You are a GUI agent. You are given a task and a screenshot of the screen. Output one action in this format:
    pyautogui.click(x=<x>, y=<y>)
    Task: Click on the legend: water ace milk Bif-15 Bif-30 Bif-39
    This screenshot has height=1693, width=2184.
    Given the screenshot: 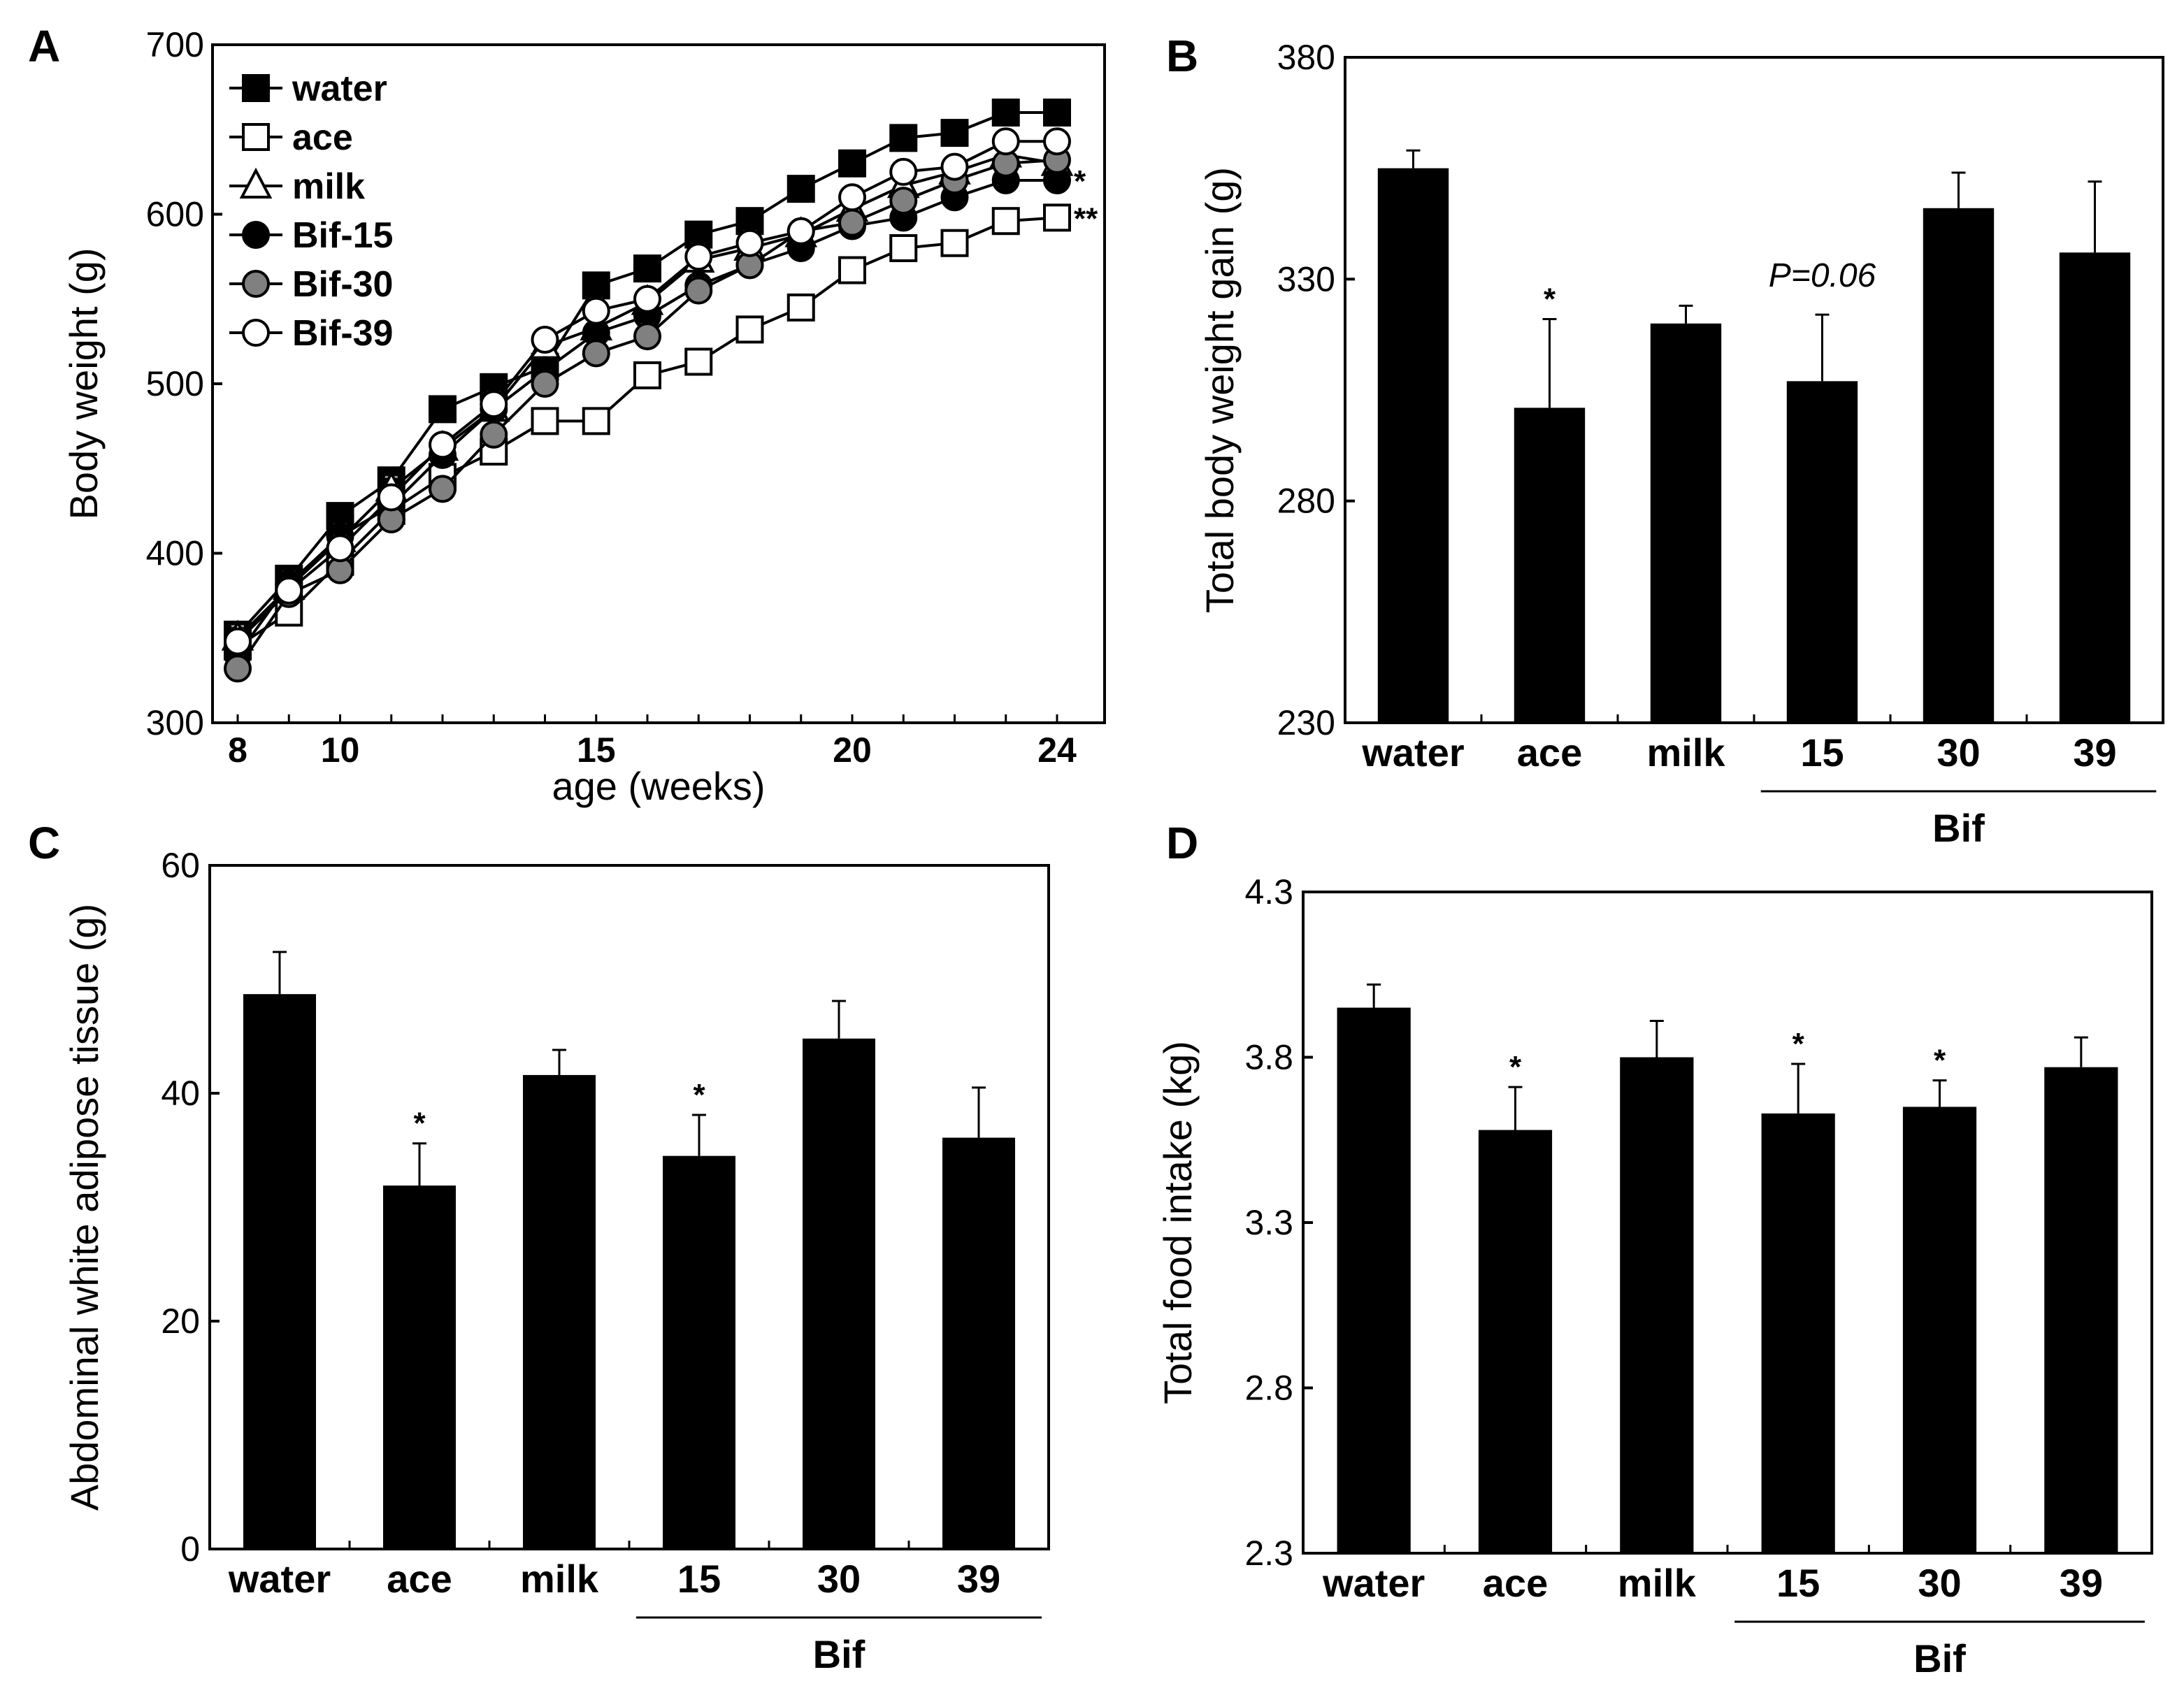 What is the action you would take?
    pyautogui.click(x=311, y=211)
    